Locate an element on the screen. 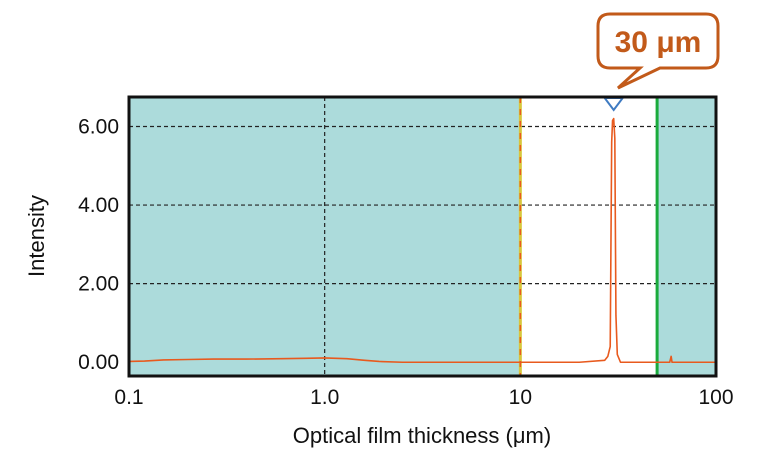 The width and height of the screenshot is (768, 461). x-tick-label: 0.1 is located at coordinates (128, 397).